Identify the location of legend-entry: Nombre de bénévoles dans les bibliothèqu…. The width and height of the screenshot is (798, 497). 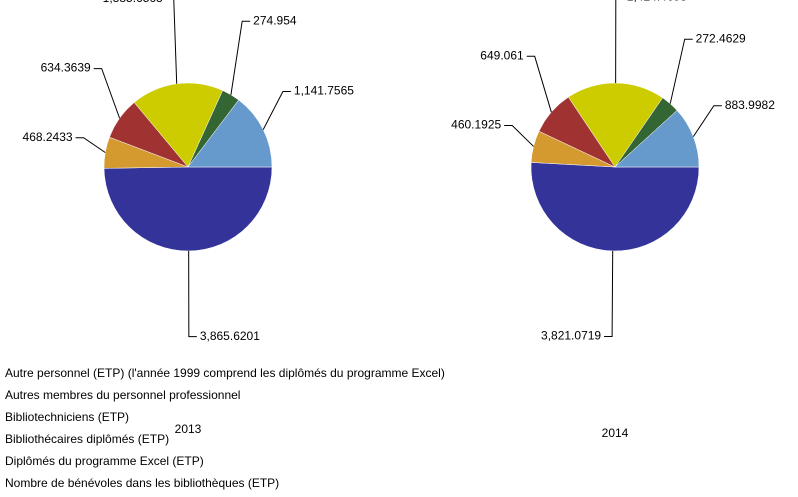
(142, 483).